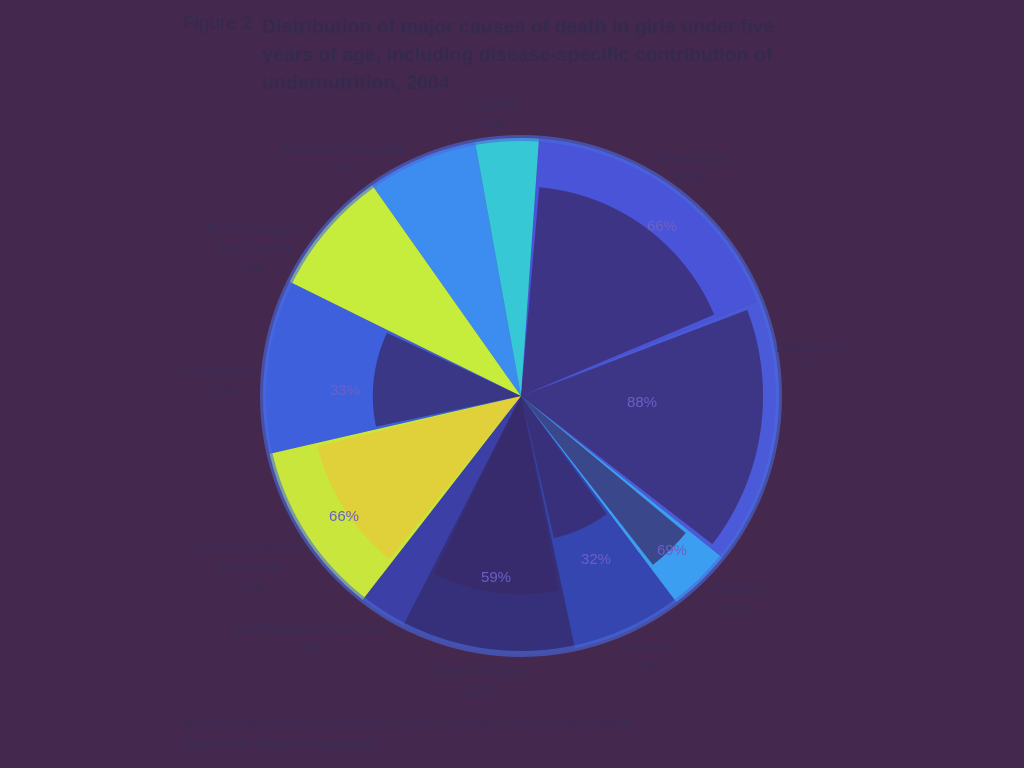  What do you see at coordinates (221, 380) in the screenshot?
I see `slice-label: Prematurity 11%` at bounding box center [221, 380].